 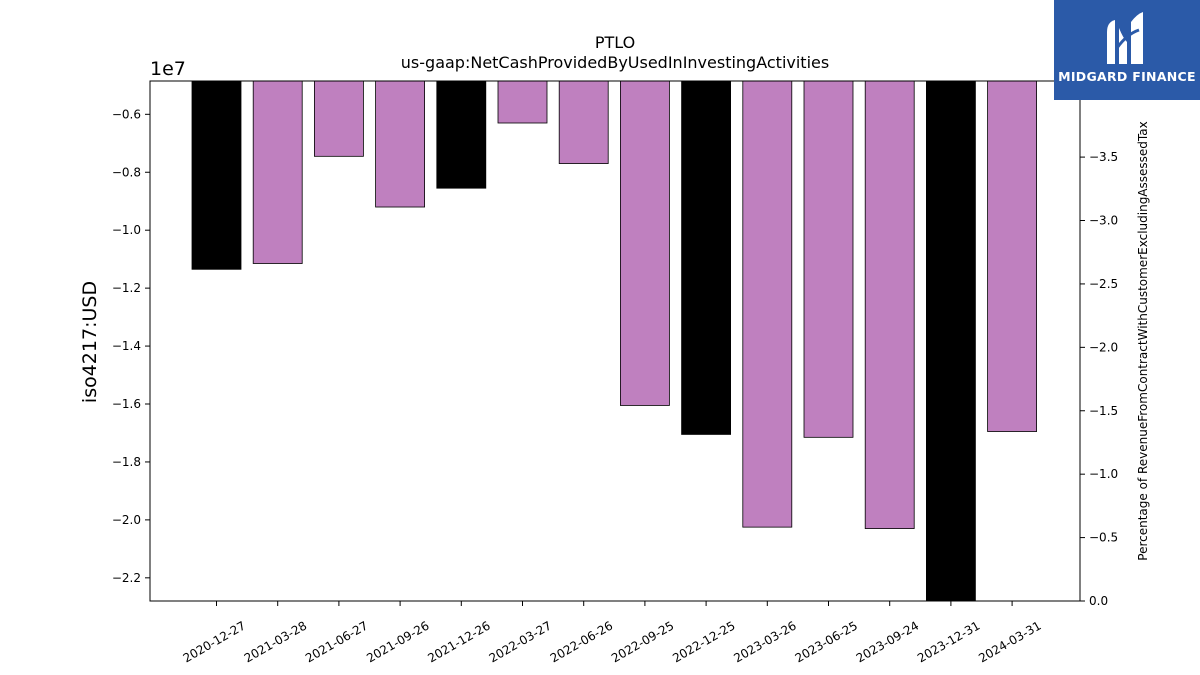 I want to click on y-tick-label: −0.8, so click(x=126, y=172).